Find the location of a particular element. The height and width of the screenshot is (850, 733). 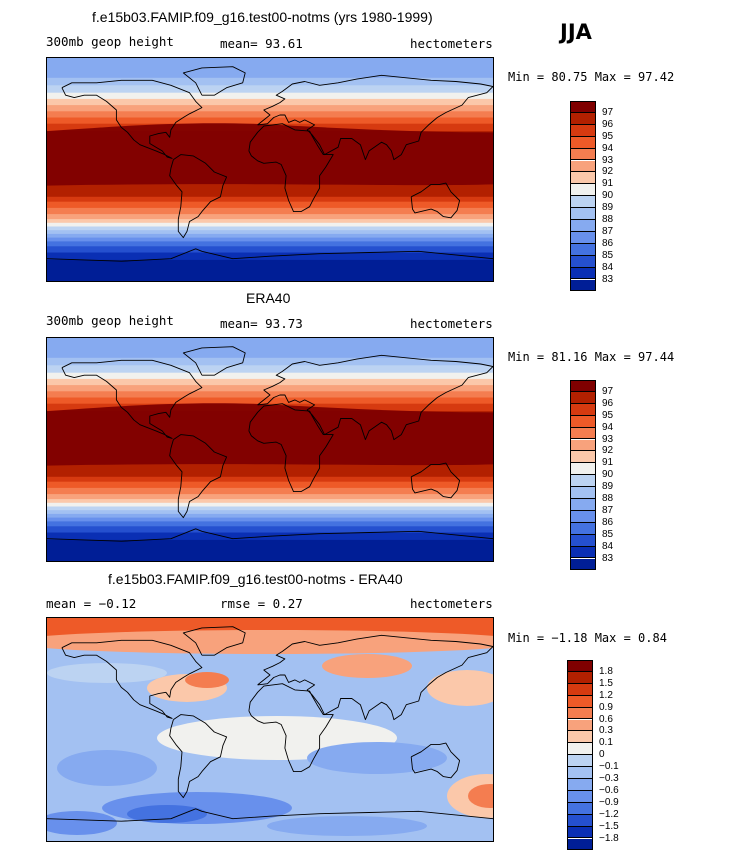

colorbar-level-label: −0.3 is located at coordinates (609, 779).